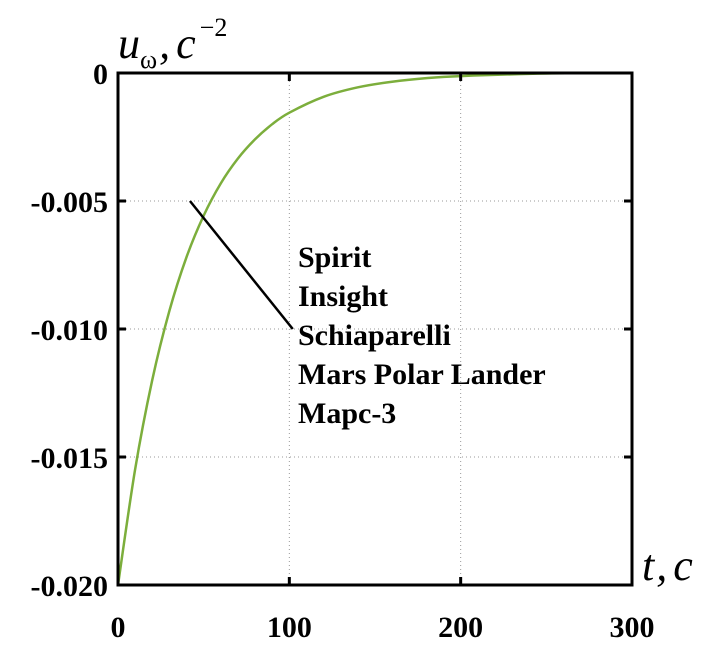  Describe the element at coordinates (683, 565) in the screenshot. I see `x-axis-label-unit: c` at that location.